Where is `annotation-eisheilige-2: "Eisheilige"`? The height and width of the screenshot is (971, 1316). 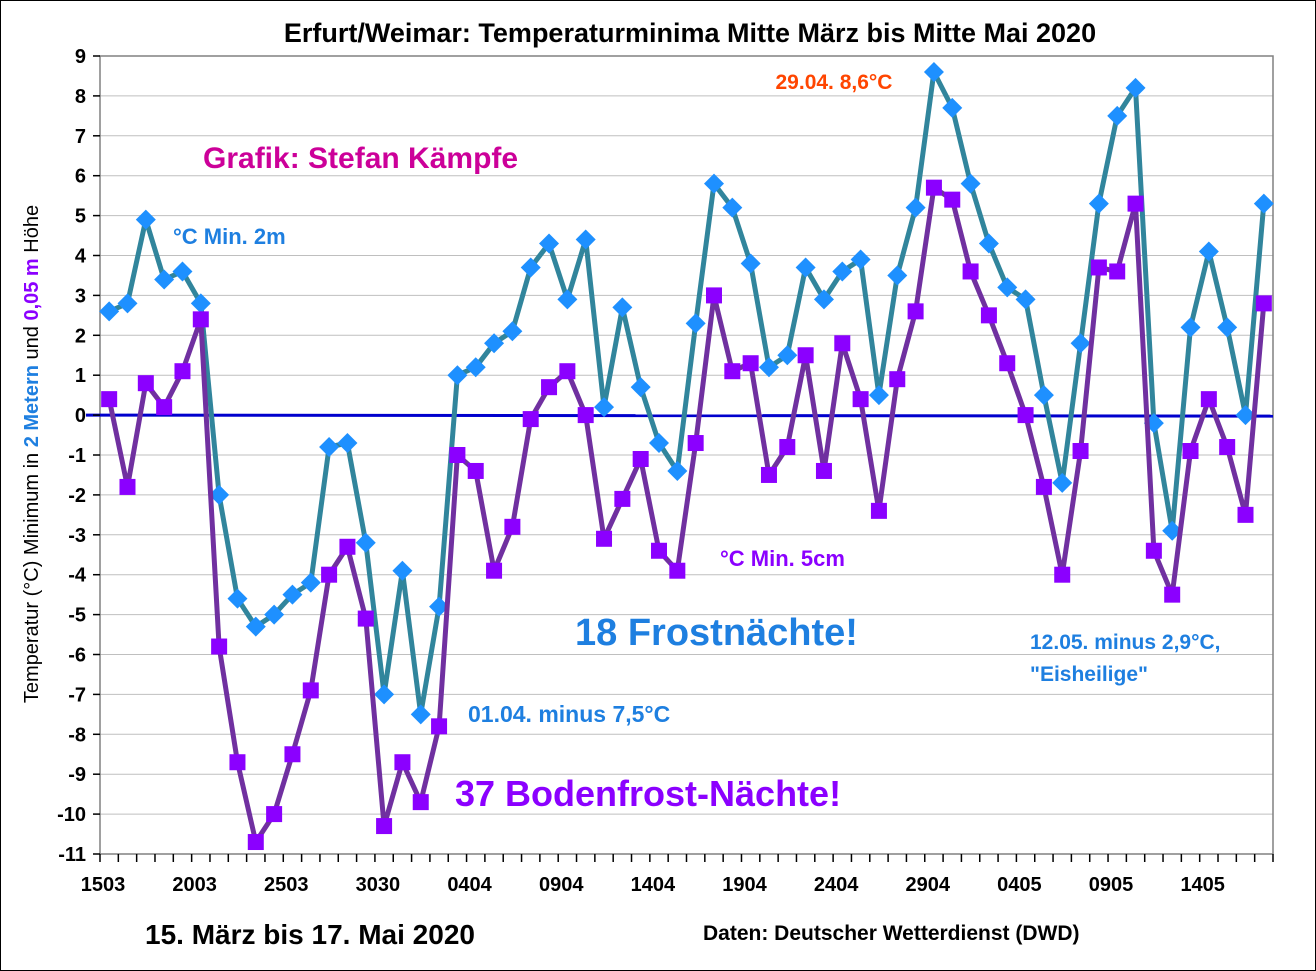 annotation-eisheilige-2: "Eisheilige" is located at coordinates (1089, 674).